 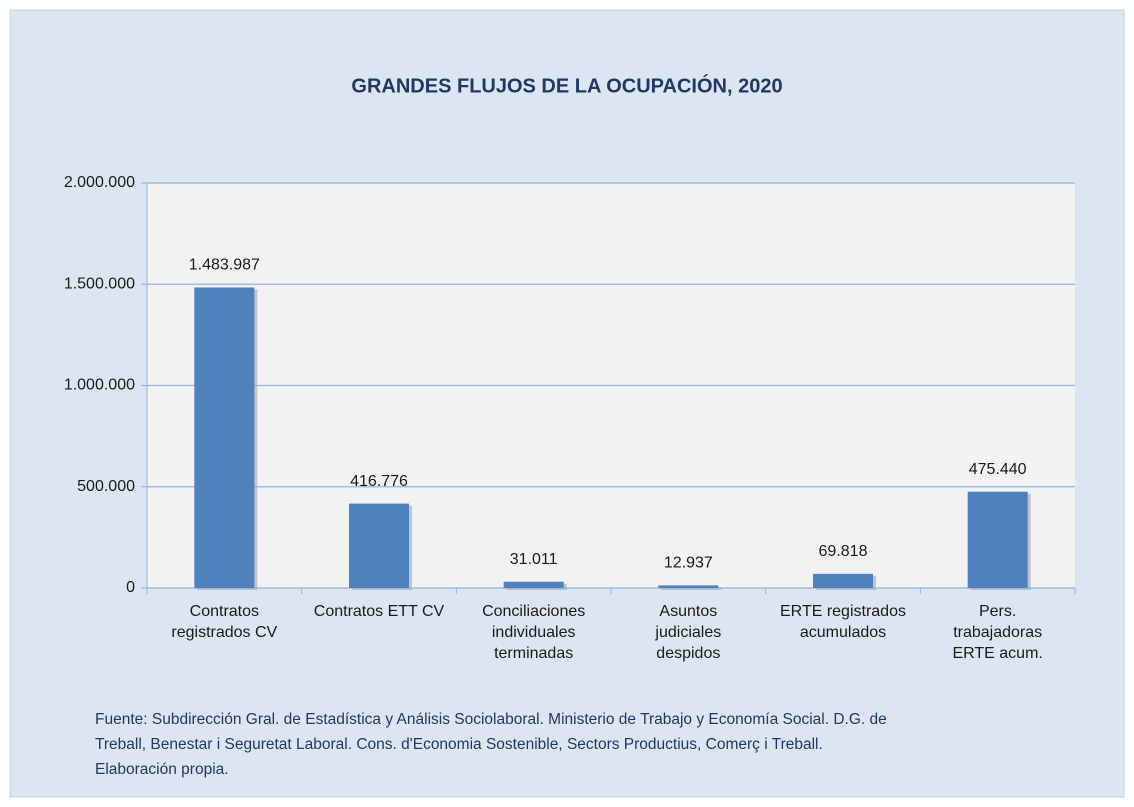 What do you see at coordinates (130, 587) in the screenshot?
I see `y-tick-label: 0` at bounding box center [130, 587].